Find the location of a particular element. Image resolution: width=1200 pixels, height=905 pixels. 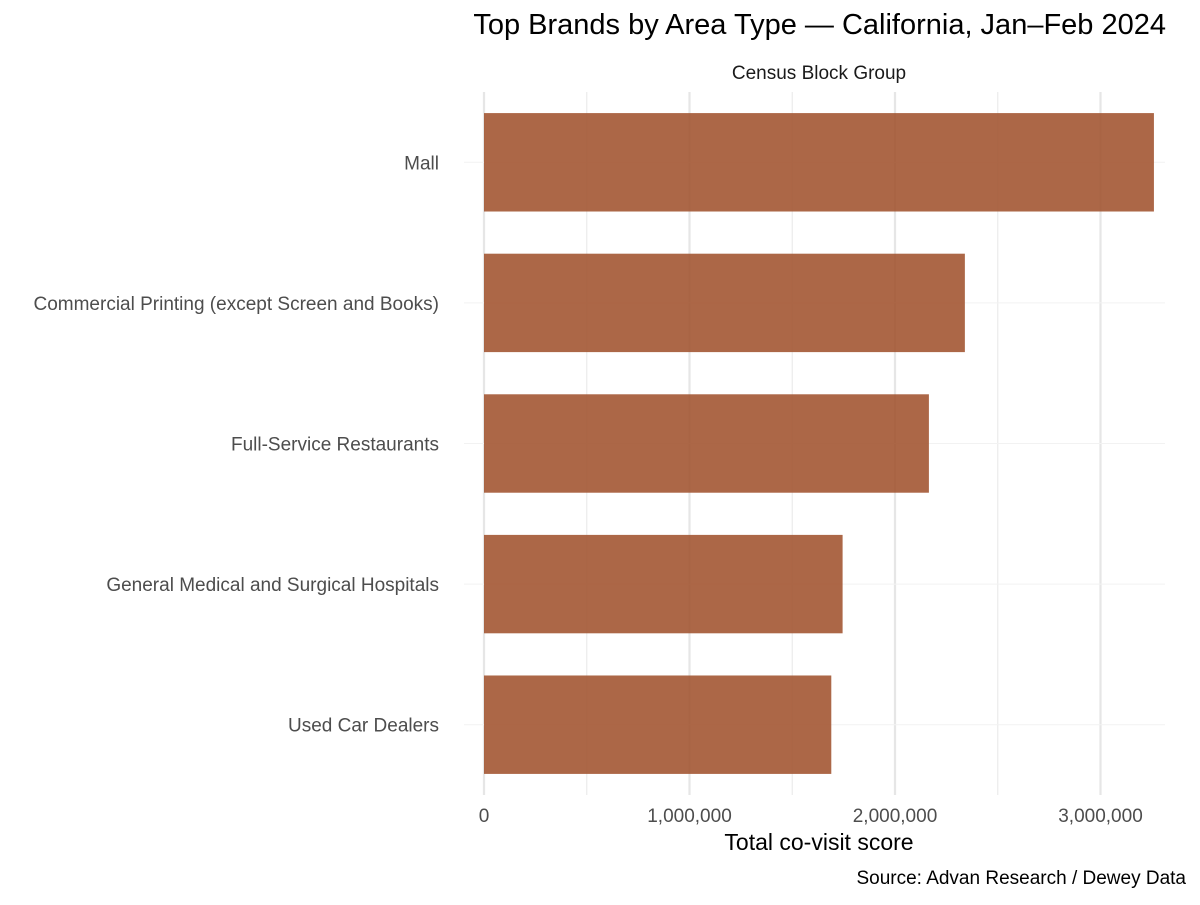

x-tick-labels: 0 1,000,000 2,000,000 3,000,000 is located at coordinates (811, 816).